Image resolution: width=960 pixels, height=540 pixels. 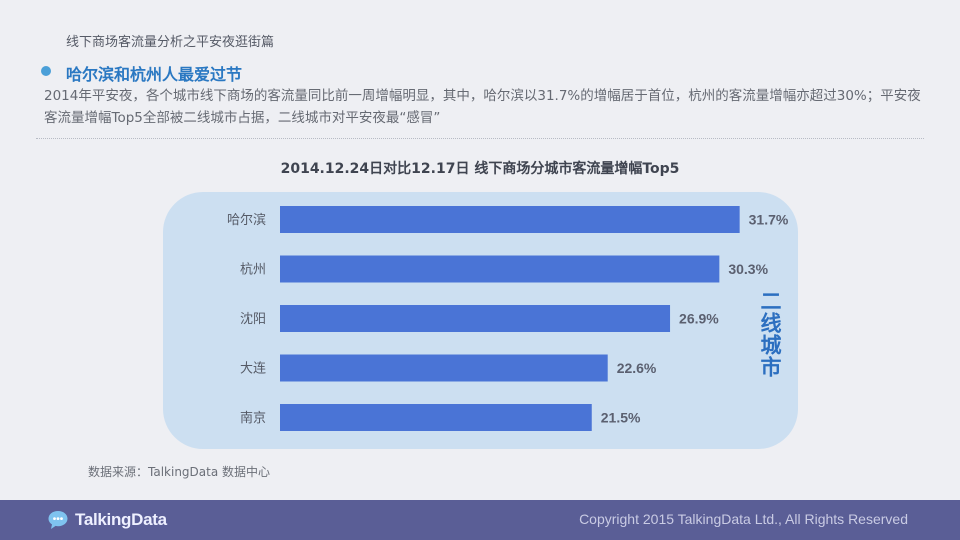 I want to click on brand-logo: TalkingData, so click(x=106, y=520).